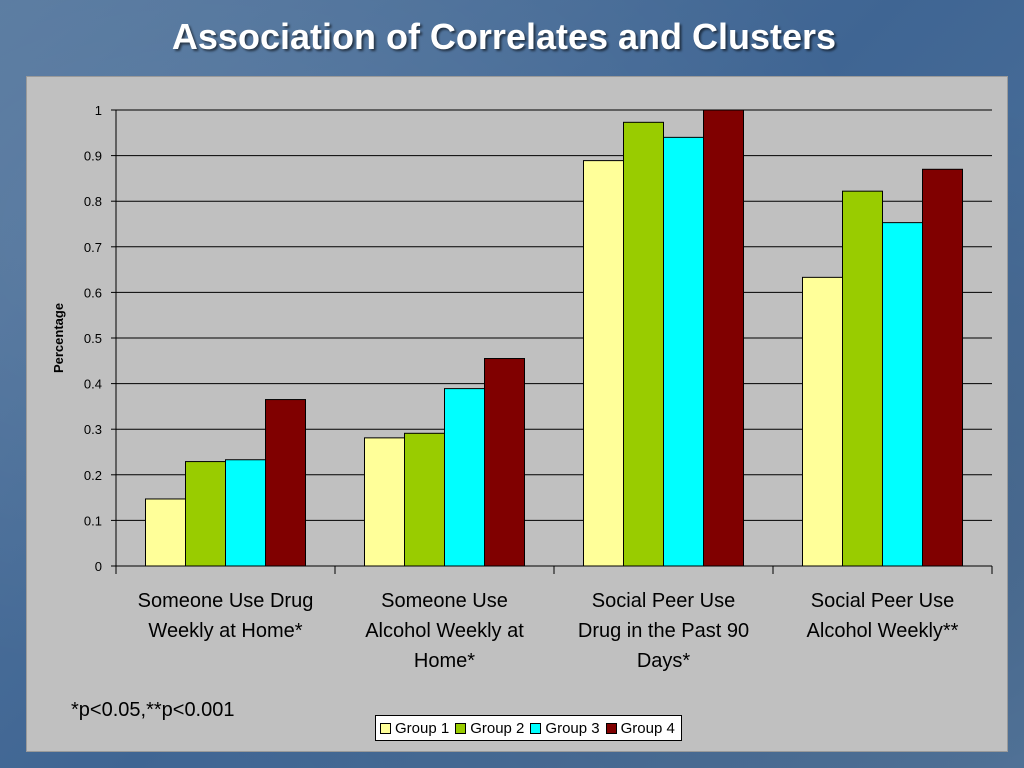 Image resolution: width=1024 pixels, height=768 pixels. Describe the element at coordinates (883, 616) in the screenshot. I see `x-category-label: Social Peer Use Alcohol Weekly**` at that location.